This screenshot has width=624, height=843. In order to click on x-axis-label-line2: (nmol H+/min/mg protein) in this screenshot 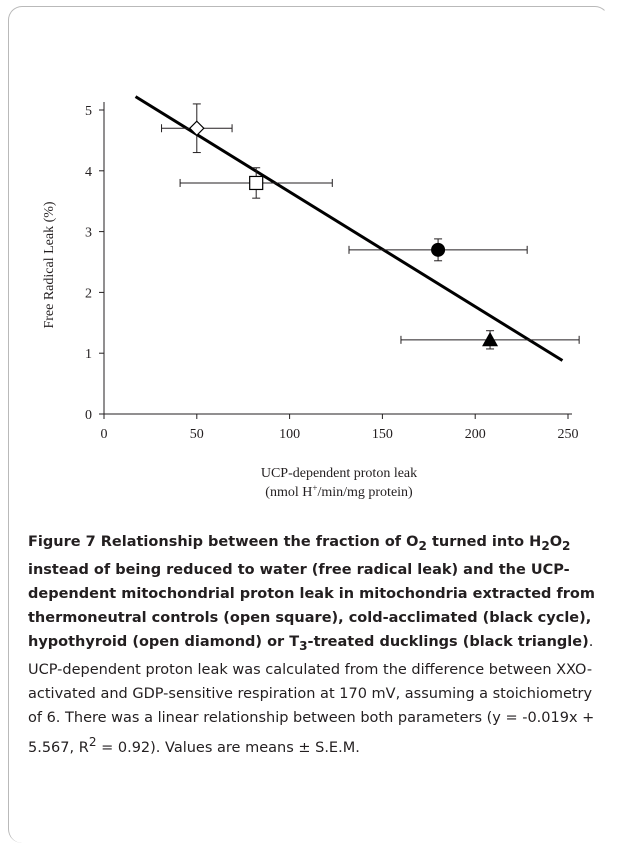, I will do `click(339, 491)`.